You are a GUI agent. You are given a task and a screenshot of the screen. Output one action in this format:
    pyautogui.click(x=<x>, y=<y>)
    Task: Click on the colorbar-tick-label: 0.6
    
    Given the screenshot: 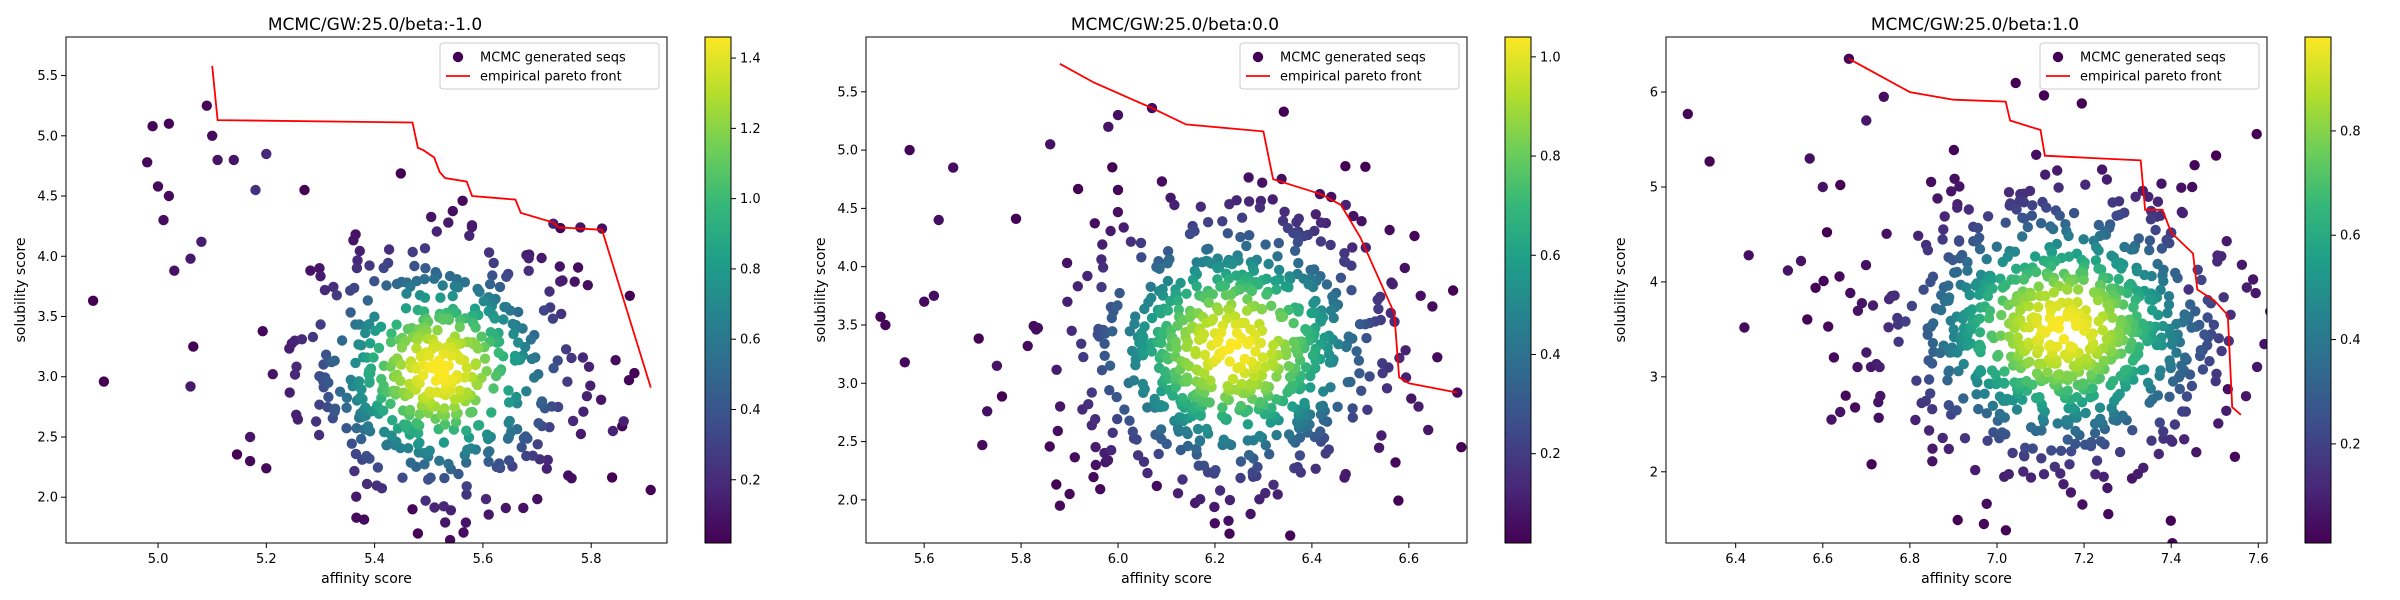 What is the action you would take?
    pyautogui.click(x=750, y=340)
    